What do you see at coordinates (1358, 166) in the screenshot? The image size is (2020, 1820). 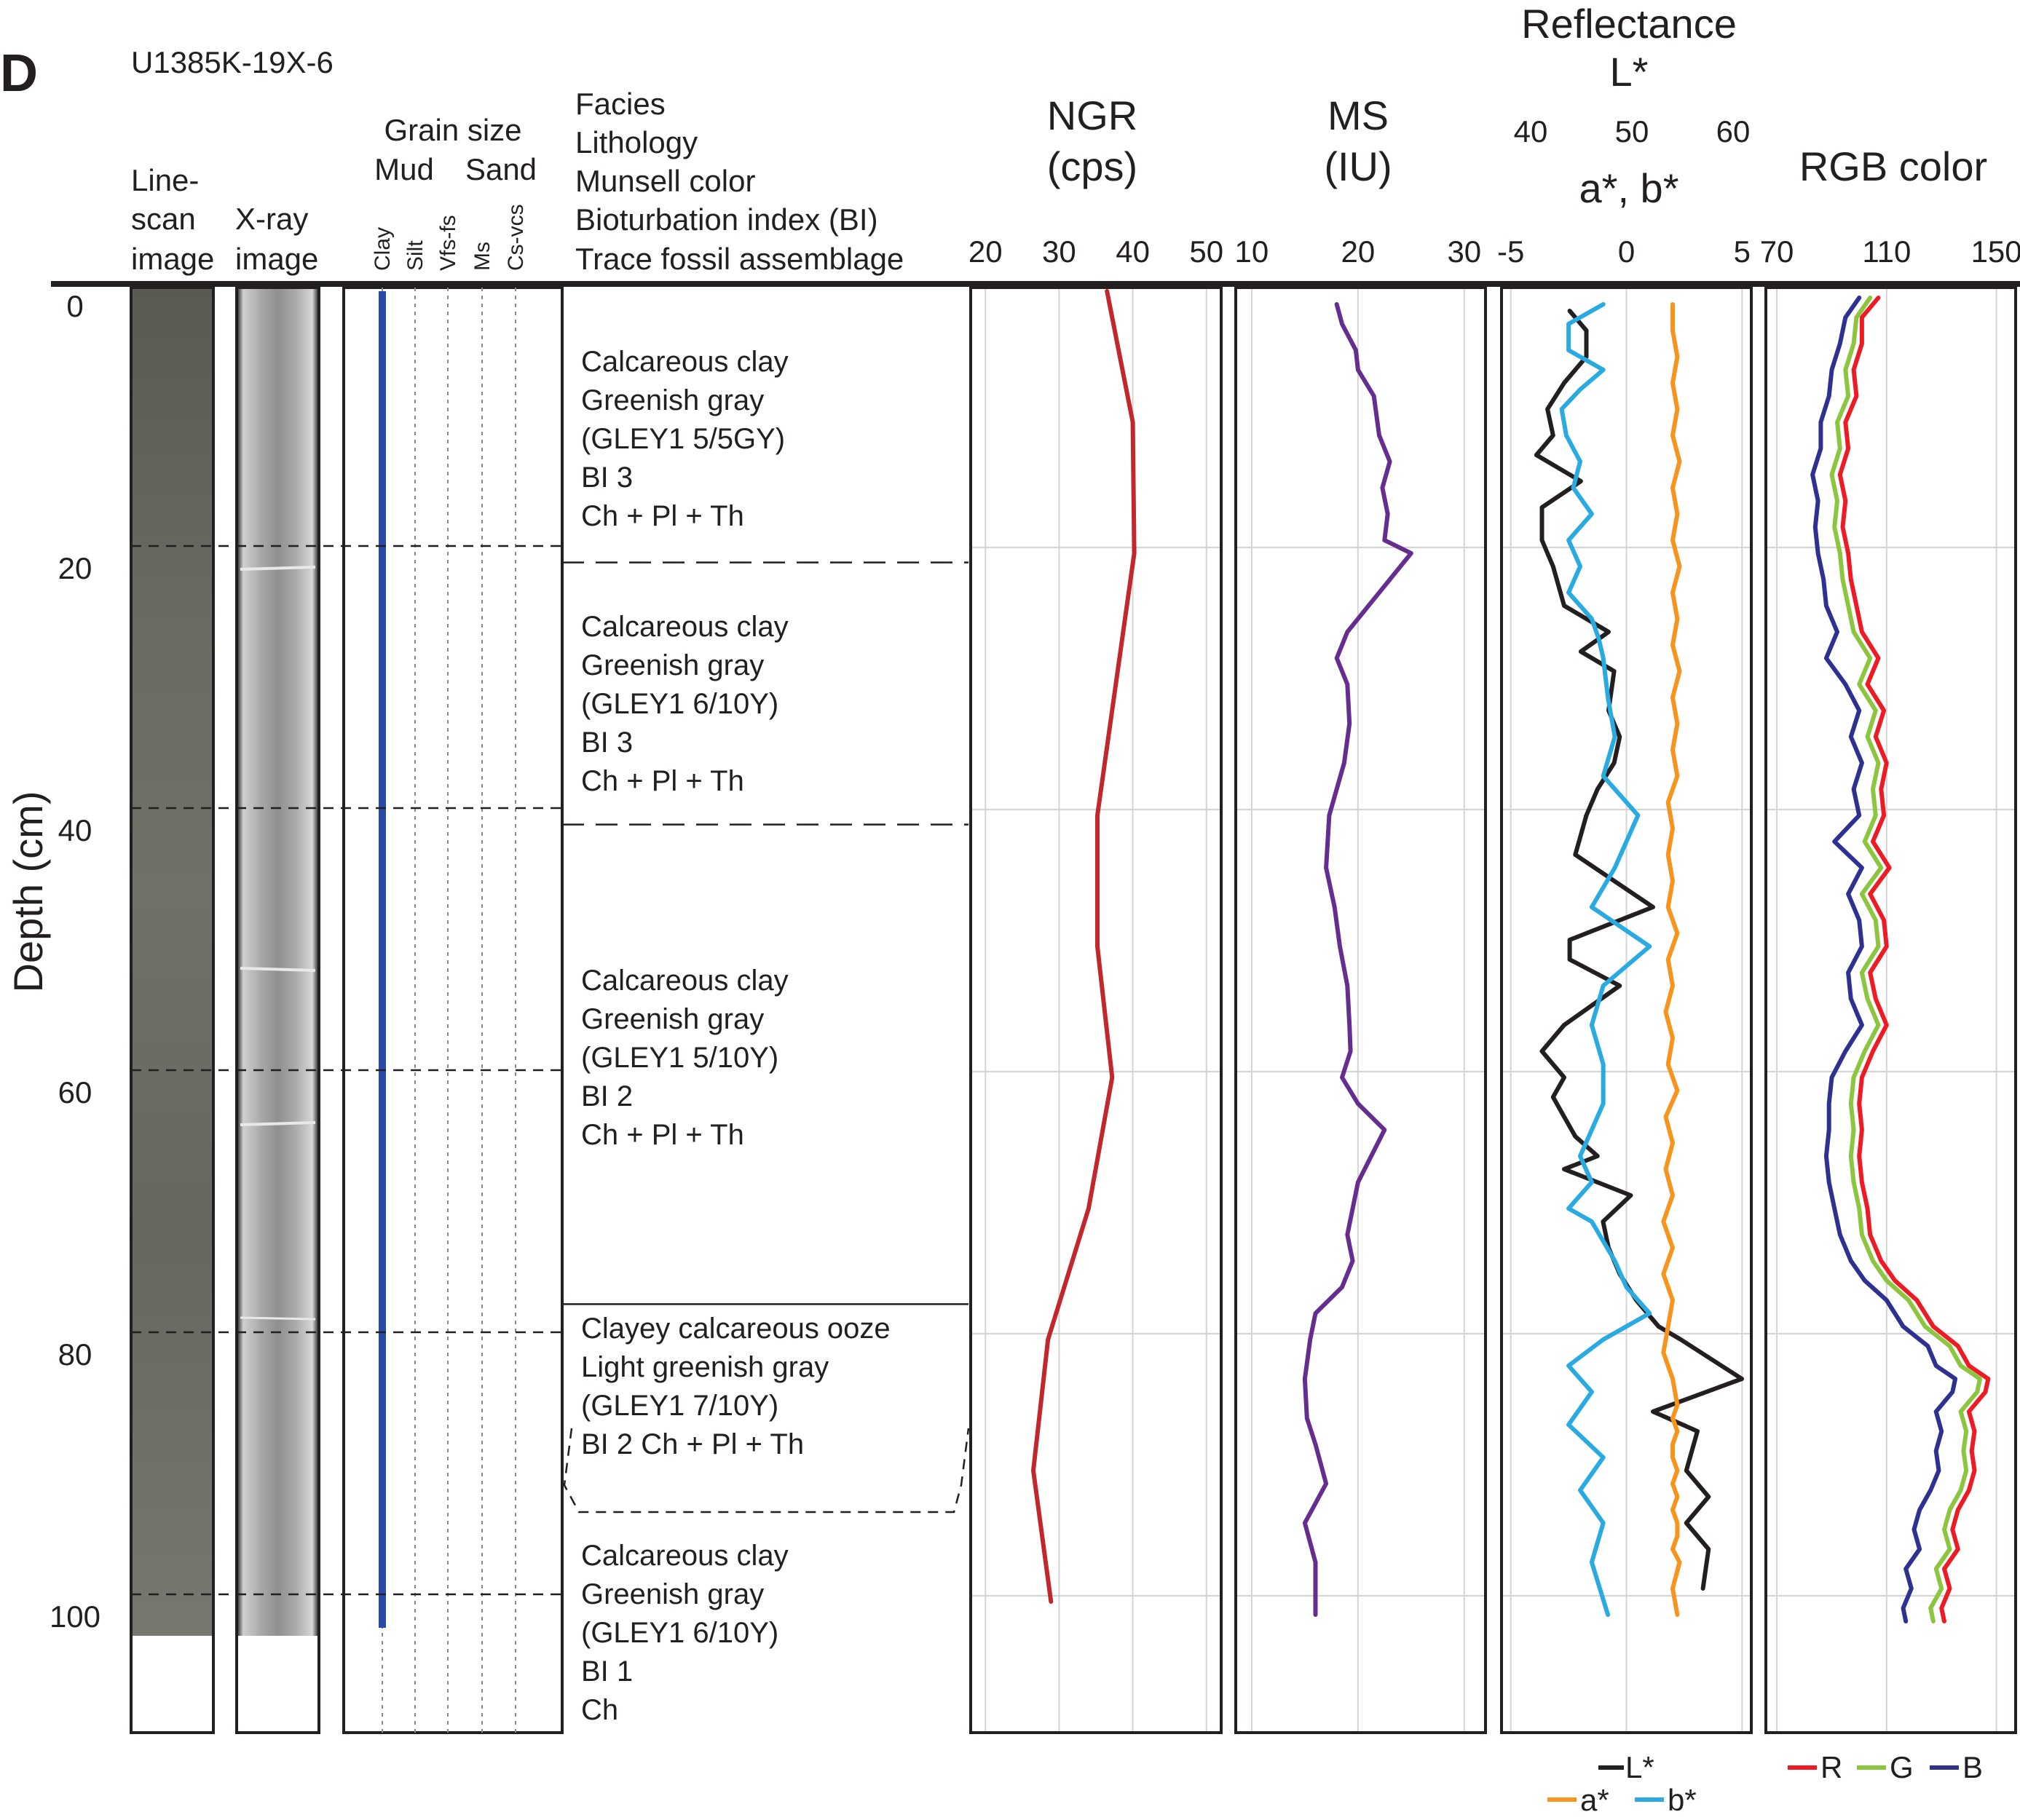 I see `header-ms-unit: (IU)` at bounding box center [1358, 166].